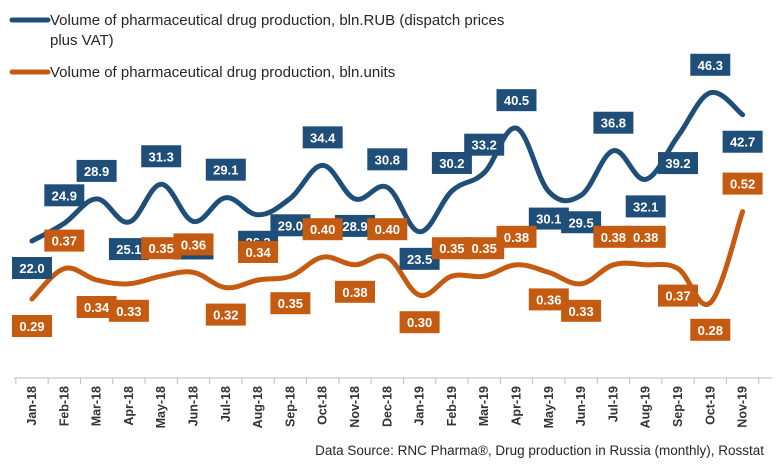 This screenshot has height=465, width=780. I want to click on units-data-label: 0.30, so click(419, 322).